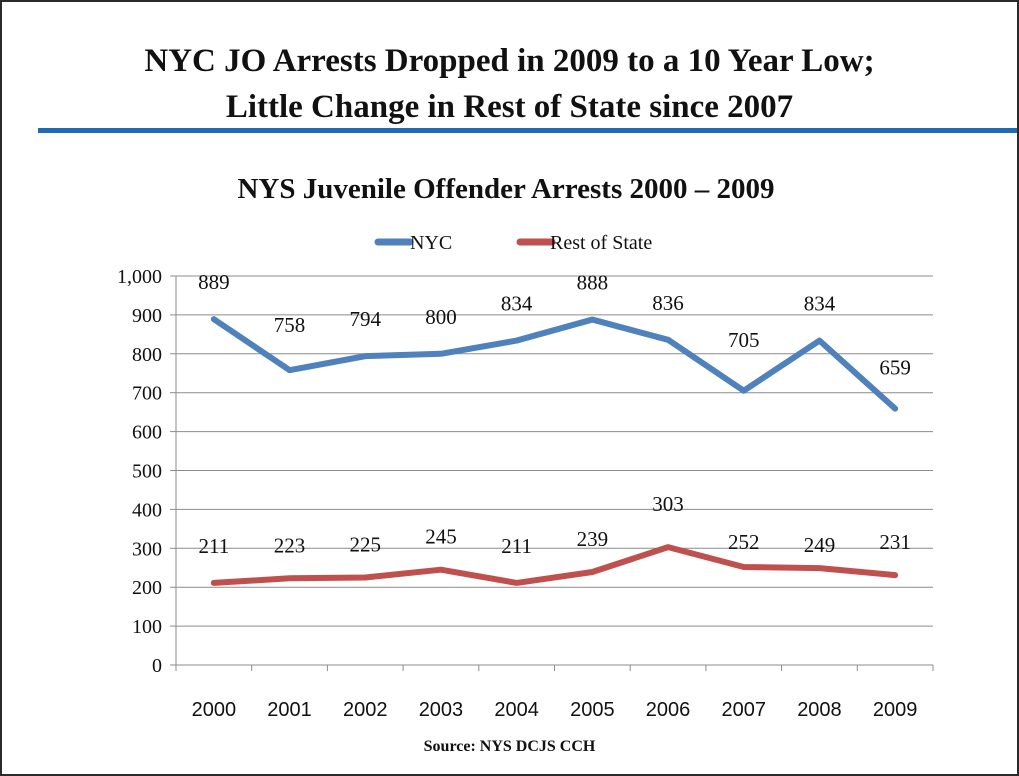 Image resolution: width=1019 pixels, height=776 pixels. Describe the element at coordinates (157, 666) in the screenshot. I see `y-tick-label: 0` at that location.